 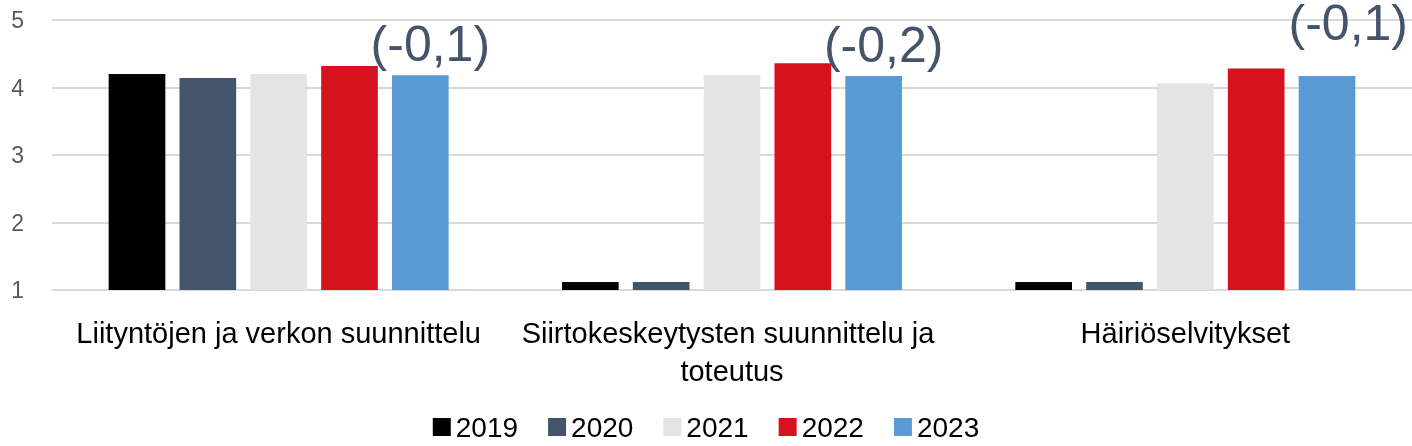 I want to click on legend-label: 2021, so click(x=717, y=427).